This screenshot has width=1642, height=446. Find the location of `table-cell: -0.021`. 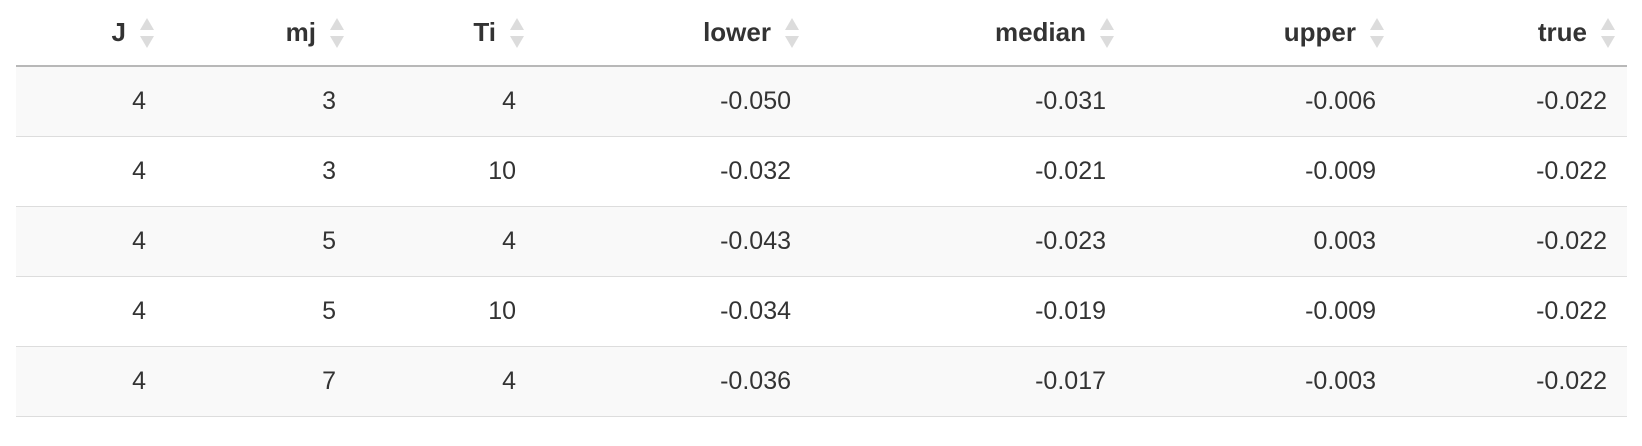

table-cell: -0.021 is located at coordinates (968, 171).